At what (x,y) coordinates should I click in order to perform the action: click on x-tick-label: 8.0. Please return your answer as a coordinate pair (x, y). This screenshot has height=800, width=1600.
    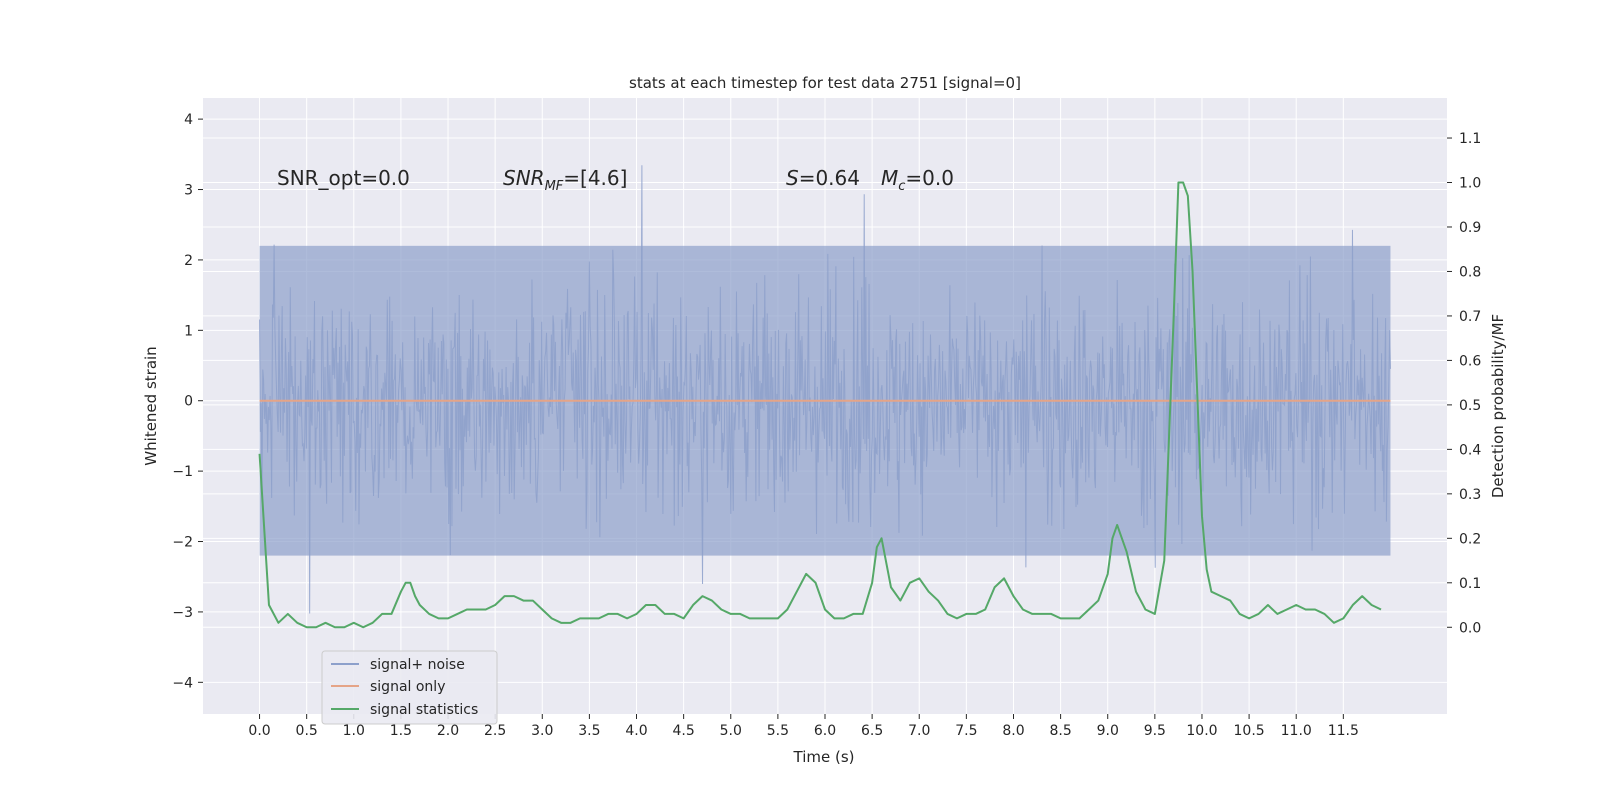
    Looking at the image, I should click on (1013, 731).